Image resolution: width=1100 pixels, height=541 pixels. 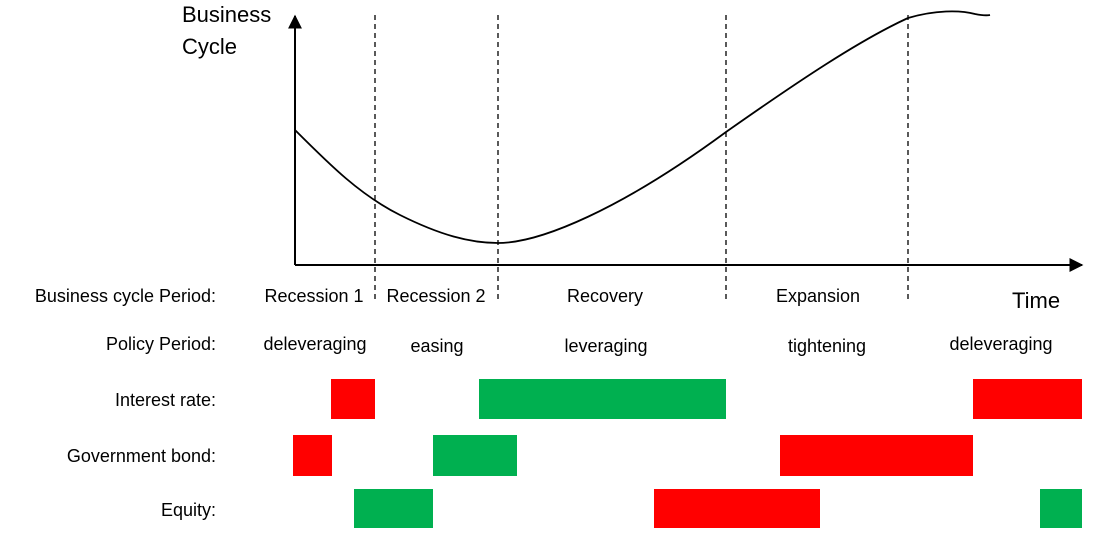 What do you see at coordinates (313, 296) in the screenshot?
I see `cycle-period-recession-1: Recession 1` at bounding box center [313, 296].